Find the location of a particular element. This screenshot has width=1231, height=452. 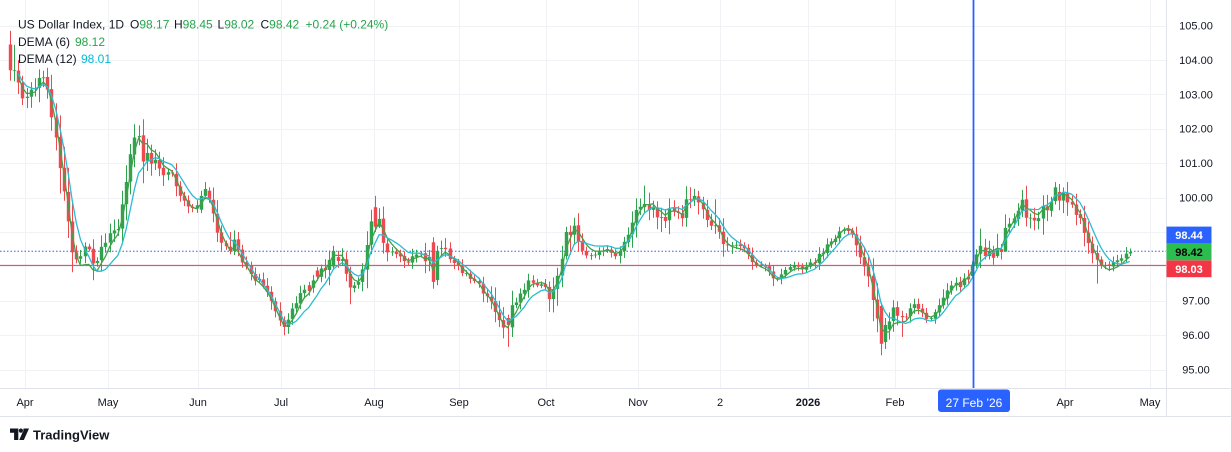

svg-text: +0.24 (+0.24%) is located at coordinates (347, 25).